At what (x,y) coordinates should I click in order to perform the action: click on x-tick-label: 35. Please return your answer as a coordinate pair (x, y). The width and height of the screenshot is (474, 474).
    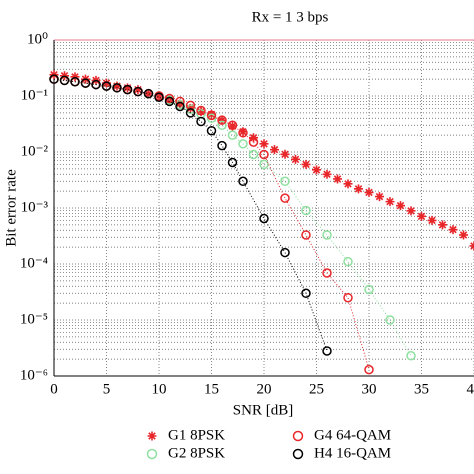
    Looking at the image, I should click on (421, 389).